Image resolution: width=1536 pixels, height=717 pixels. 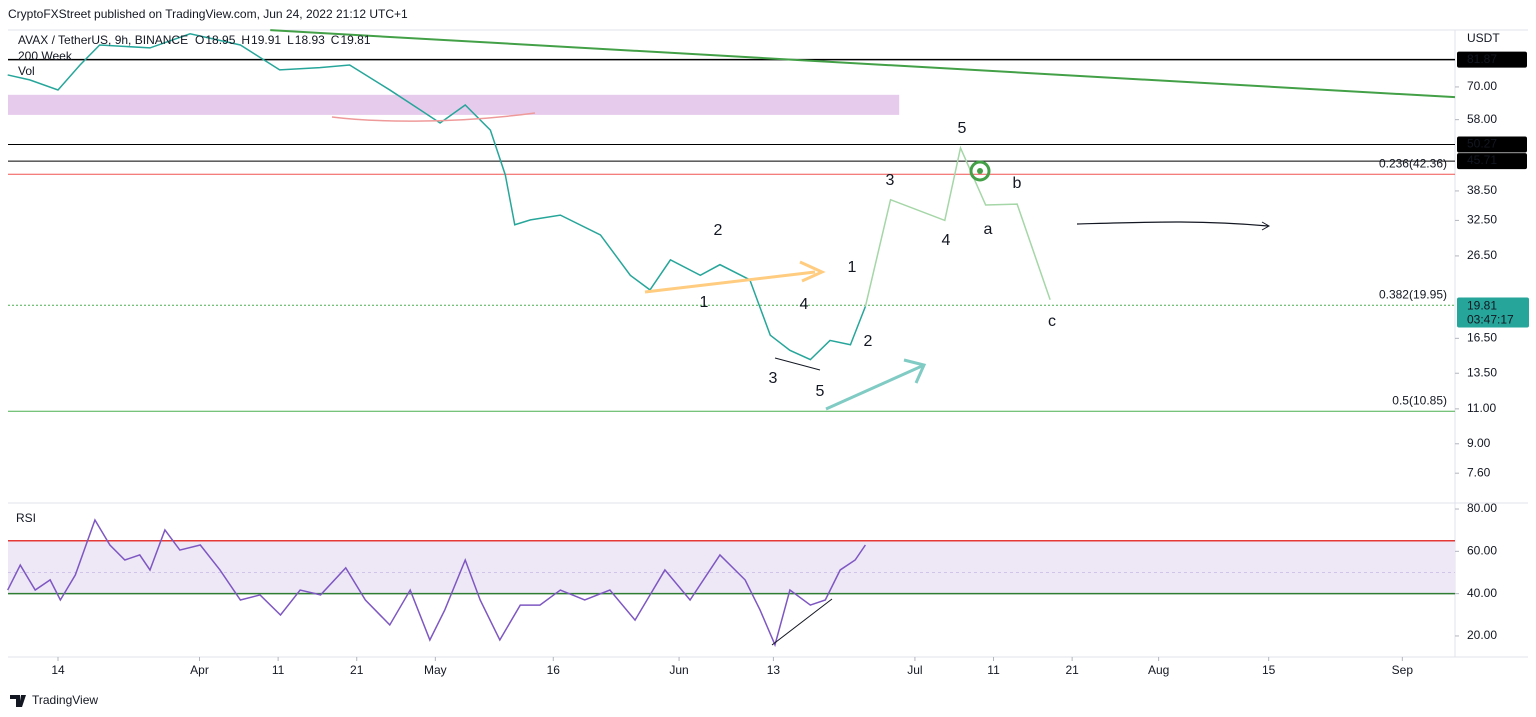 What do you see at coordinates (1403, 670) in the screenshot?
I see `x-tick-label: Sep` at bounding box center [1403, 670].